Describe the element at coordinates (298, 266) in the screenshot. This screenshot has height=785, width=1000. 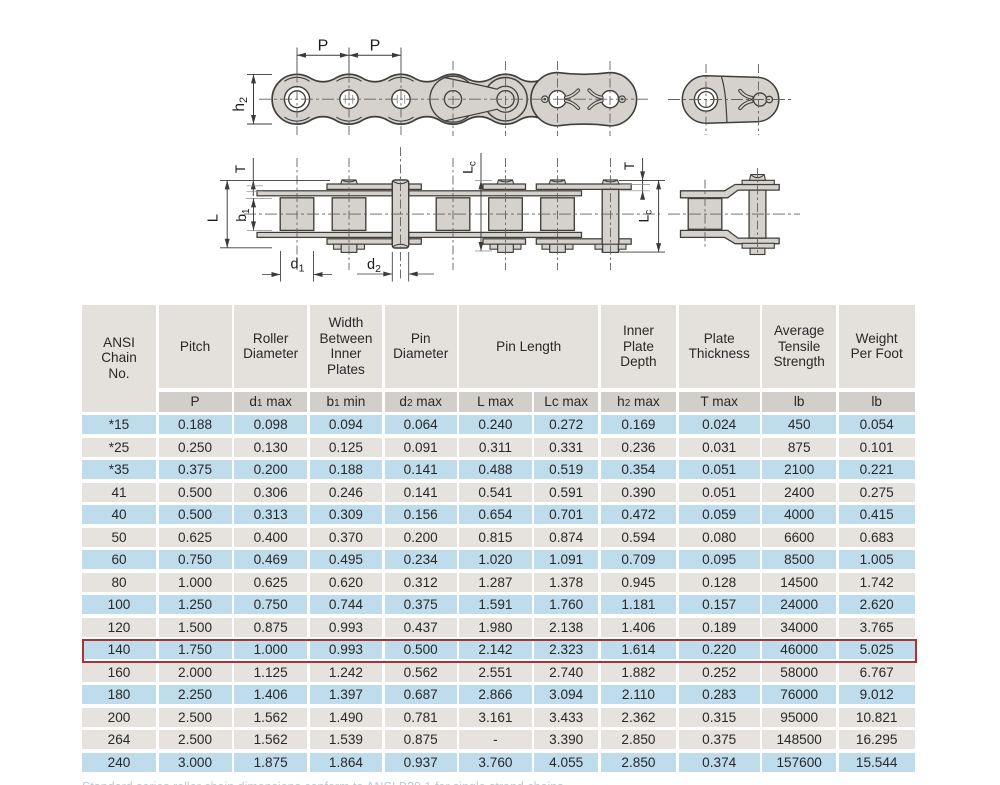
I see `svg-text: d1` at that location.